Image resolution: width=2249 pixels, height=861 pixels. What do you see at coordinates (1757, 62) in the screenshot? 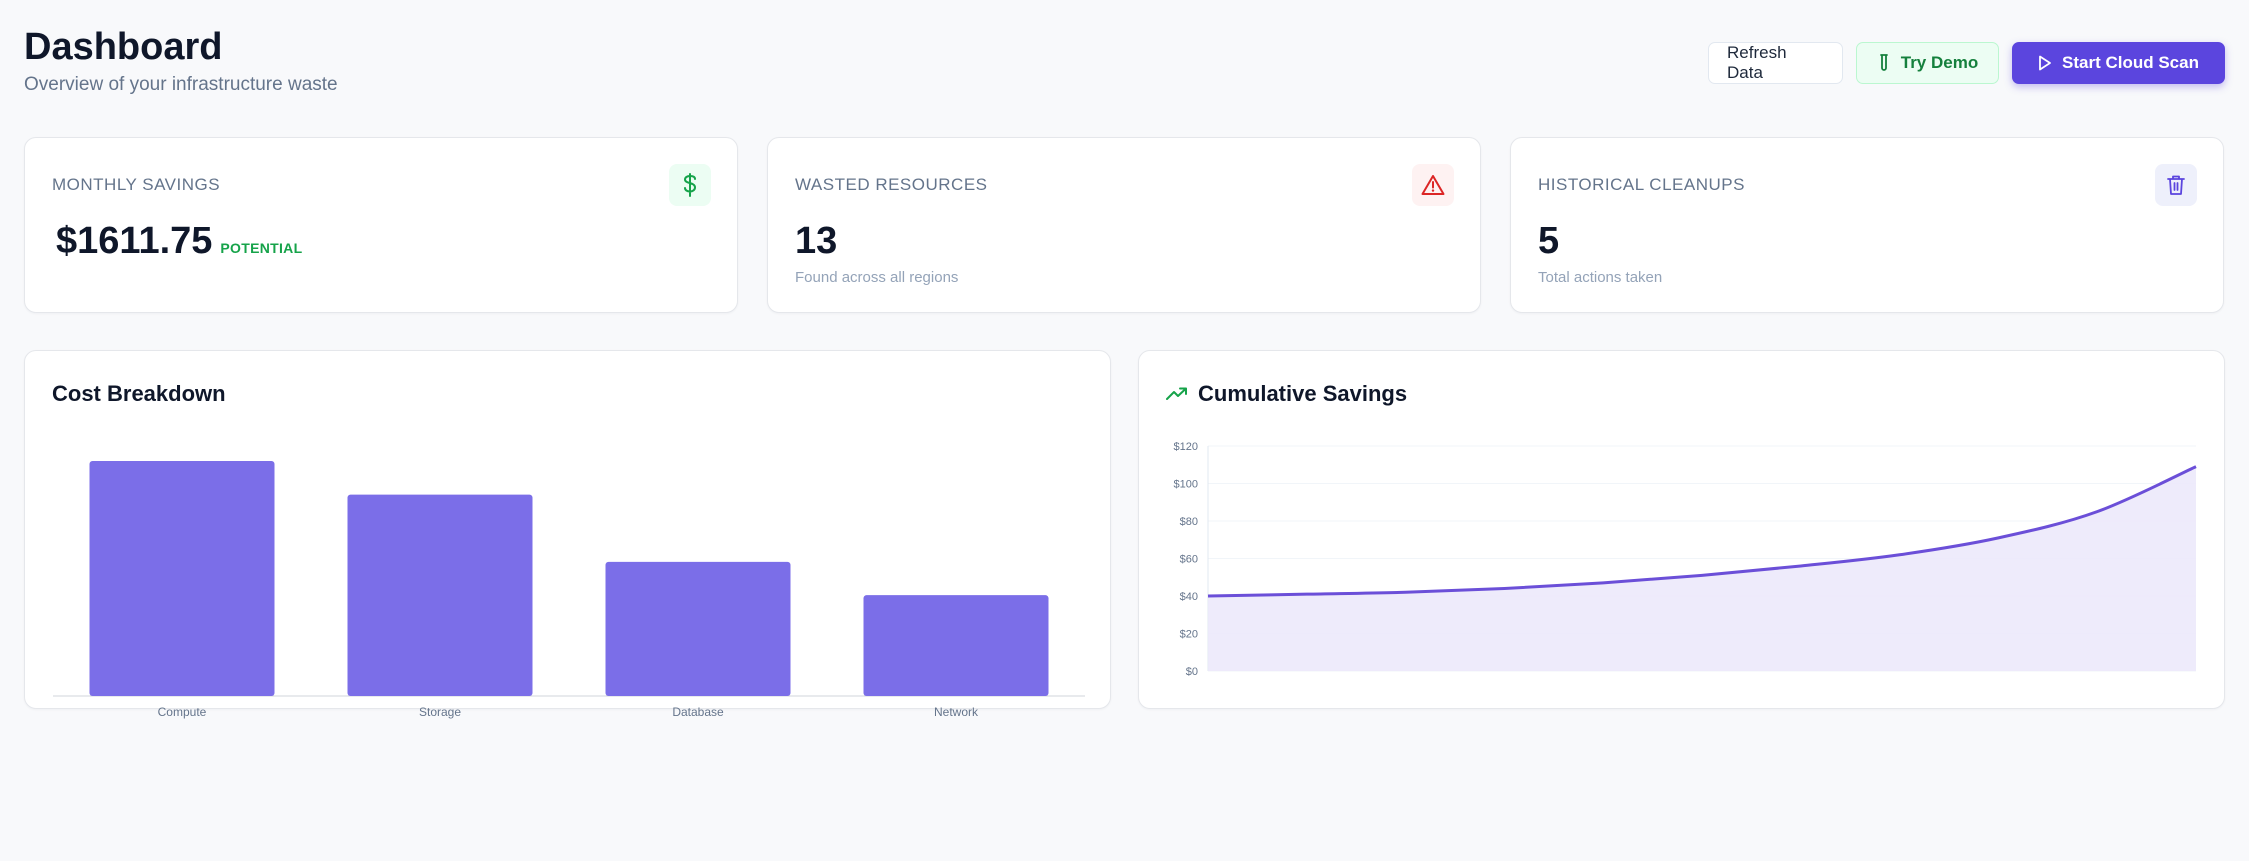
I see `refresh-data-label: Refresh Data` at bounding box center [1757, 62].